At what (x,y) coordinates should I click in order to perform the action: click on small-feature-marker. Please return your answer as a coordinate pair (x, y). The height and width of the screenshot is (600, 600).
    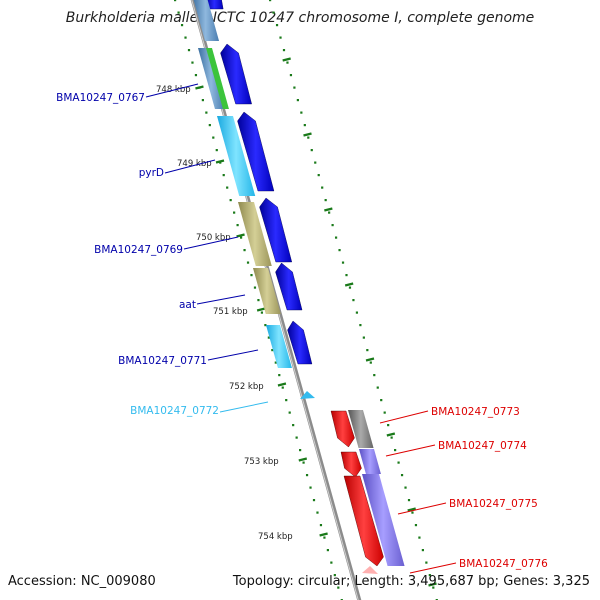
    Looking at the image, I should click on (307, 395).